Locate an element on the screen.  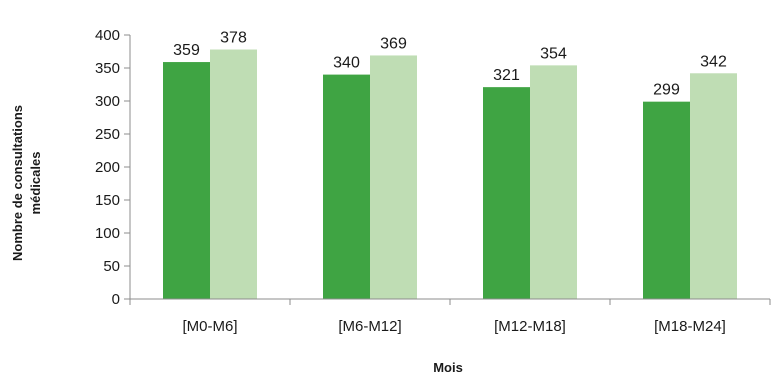
x-tick-label: [M12-M18] is located at coordinates (530, 326).